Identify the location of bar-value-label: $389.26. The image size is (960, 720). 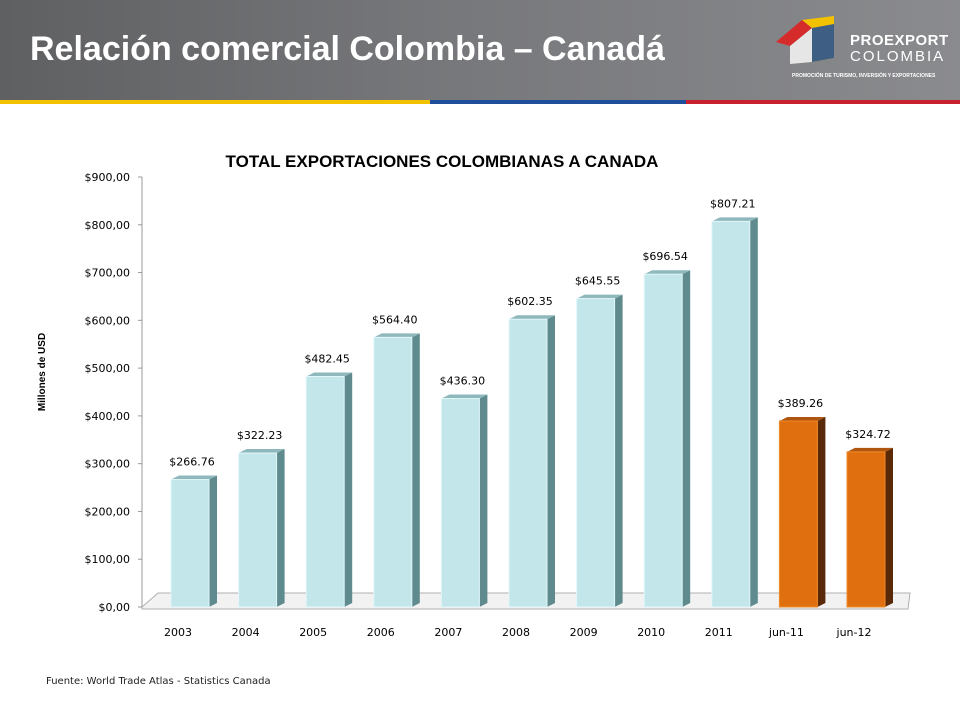
(801, 403).